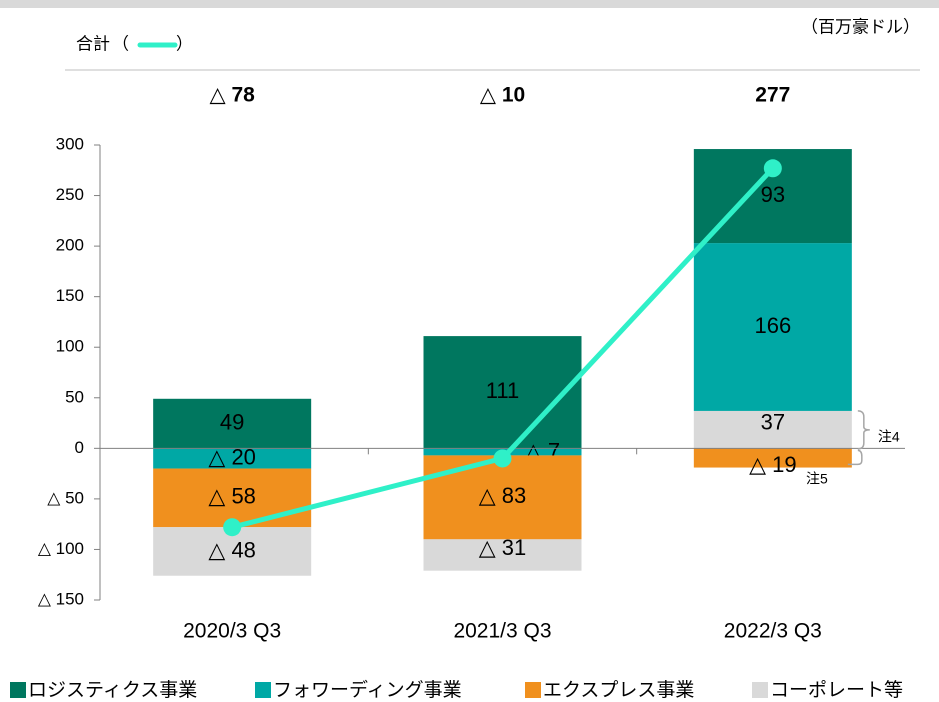 The width and height of the screenshot is (939, 702). Describe the element at coordinates (502, 95) in the screenshot. I see `total-label: △ 10` at that location.